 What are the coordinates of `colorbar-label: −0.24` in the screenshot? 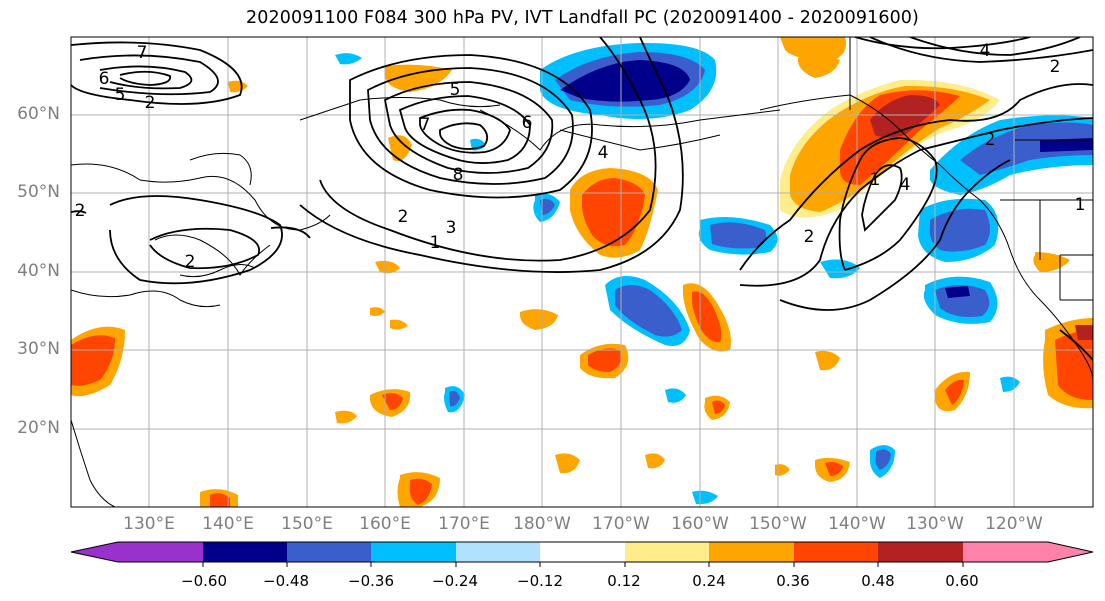 It's located at (455, 581).